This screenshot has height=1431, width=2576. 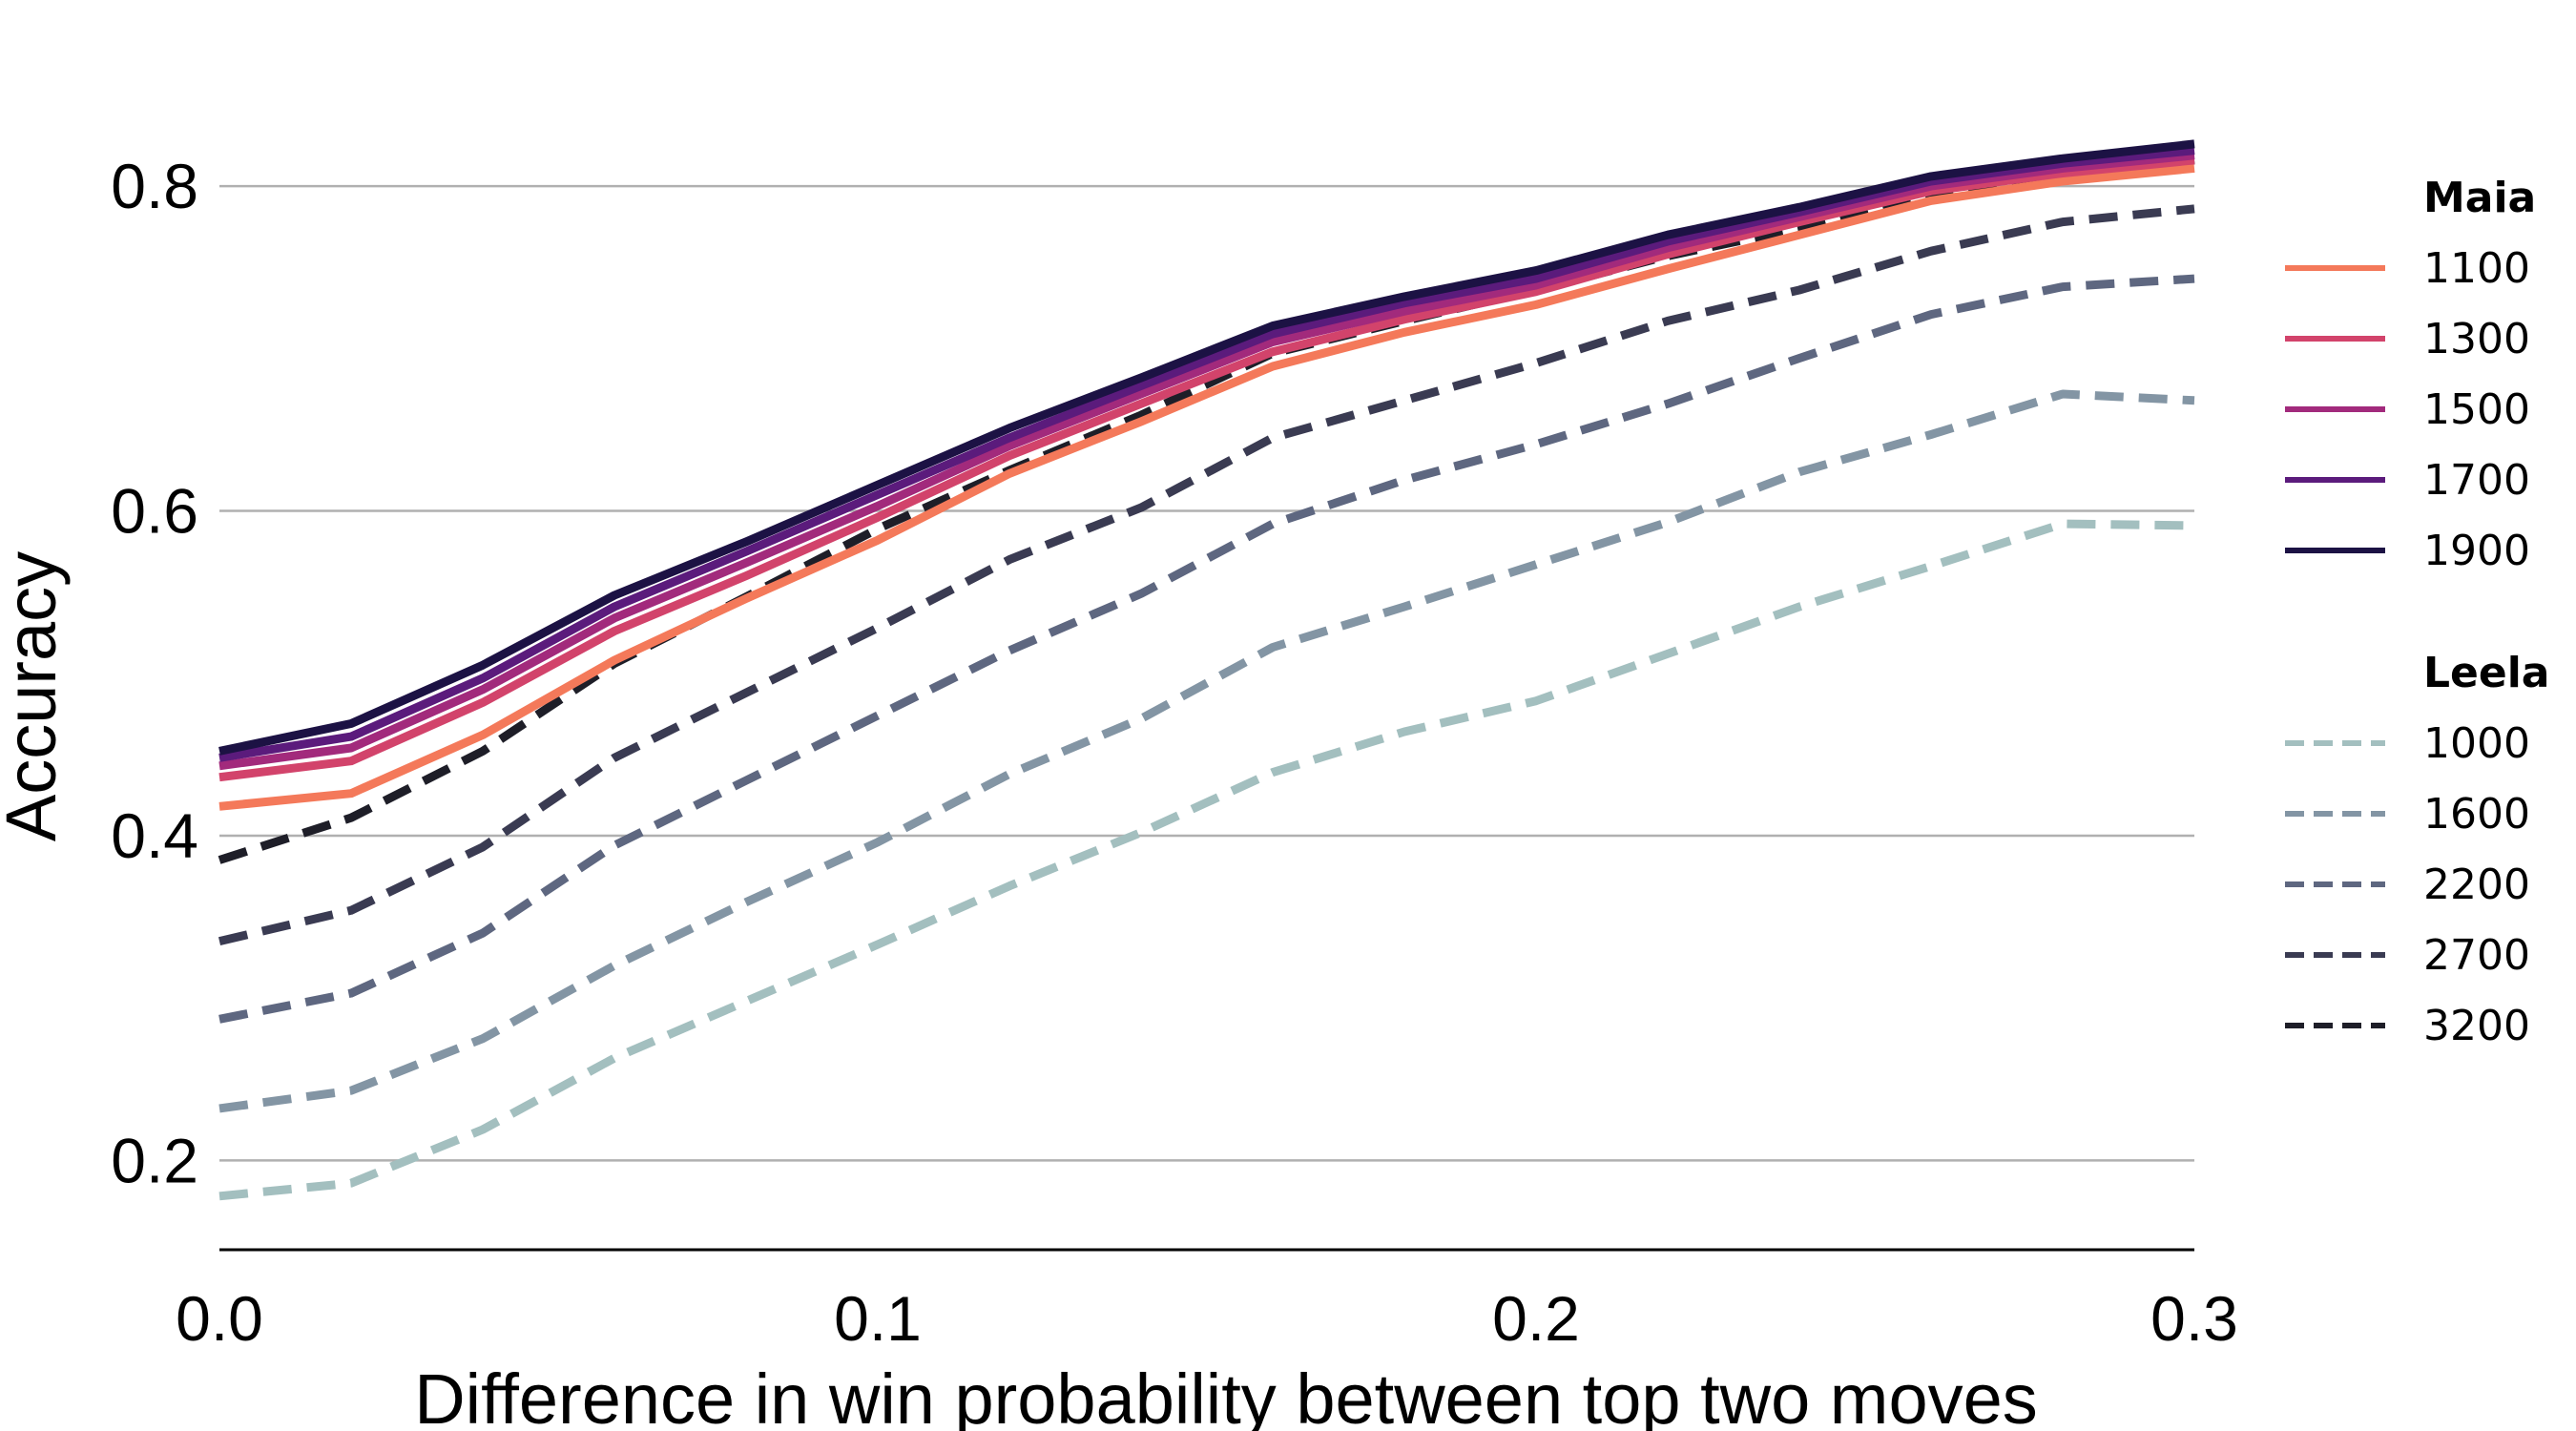 I want to click on x-tick-label: 0.1, so click(x=878, y=1318).